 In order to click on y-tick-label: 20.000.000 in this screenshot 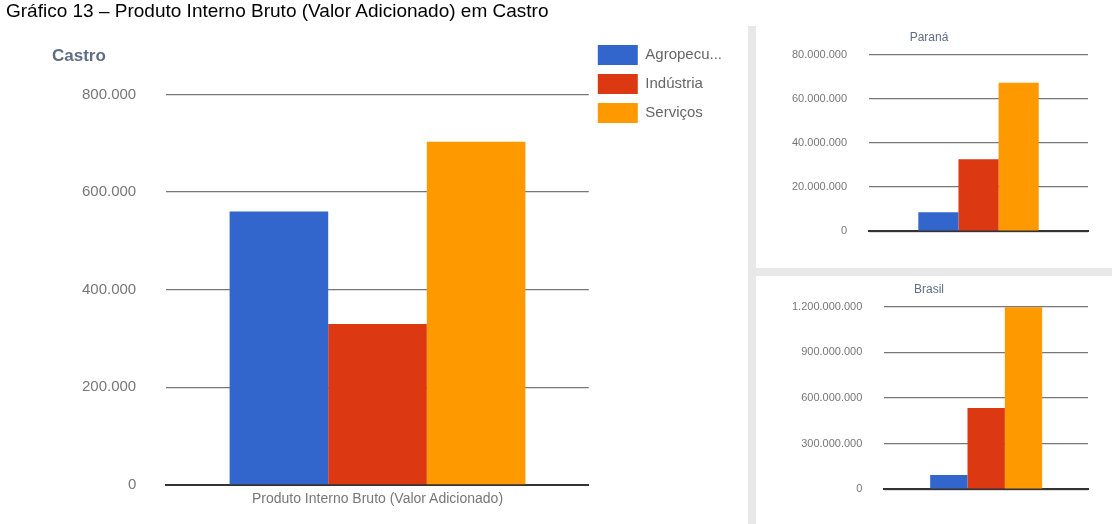, I will do `click(819, 186)`.